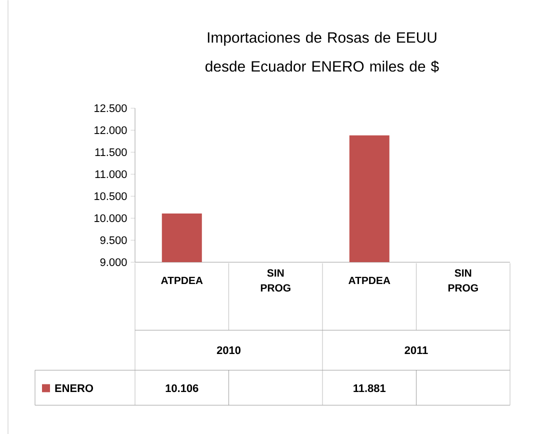  Describe the element at coordinates (110, 218) in the screenshot. I see `y-tick-label: 10.000` at that location.